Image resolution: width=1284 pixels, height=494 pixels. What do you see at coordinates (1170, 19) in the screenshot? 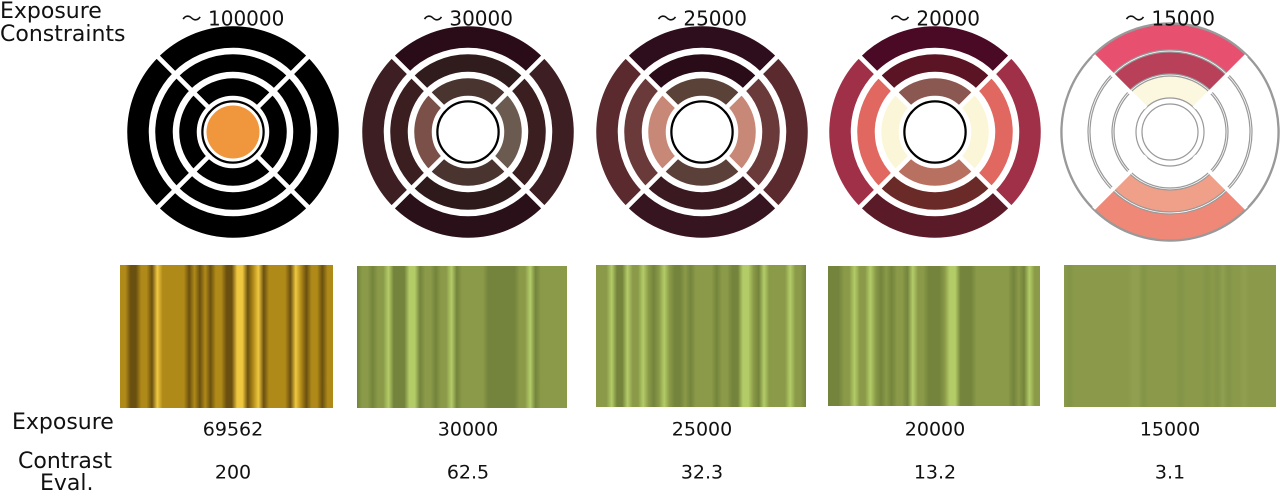
I see `constraint-label: ～ 15000` at bounding box center [1170, 19].